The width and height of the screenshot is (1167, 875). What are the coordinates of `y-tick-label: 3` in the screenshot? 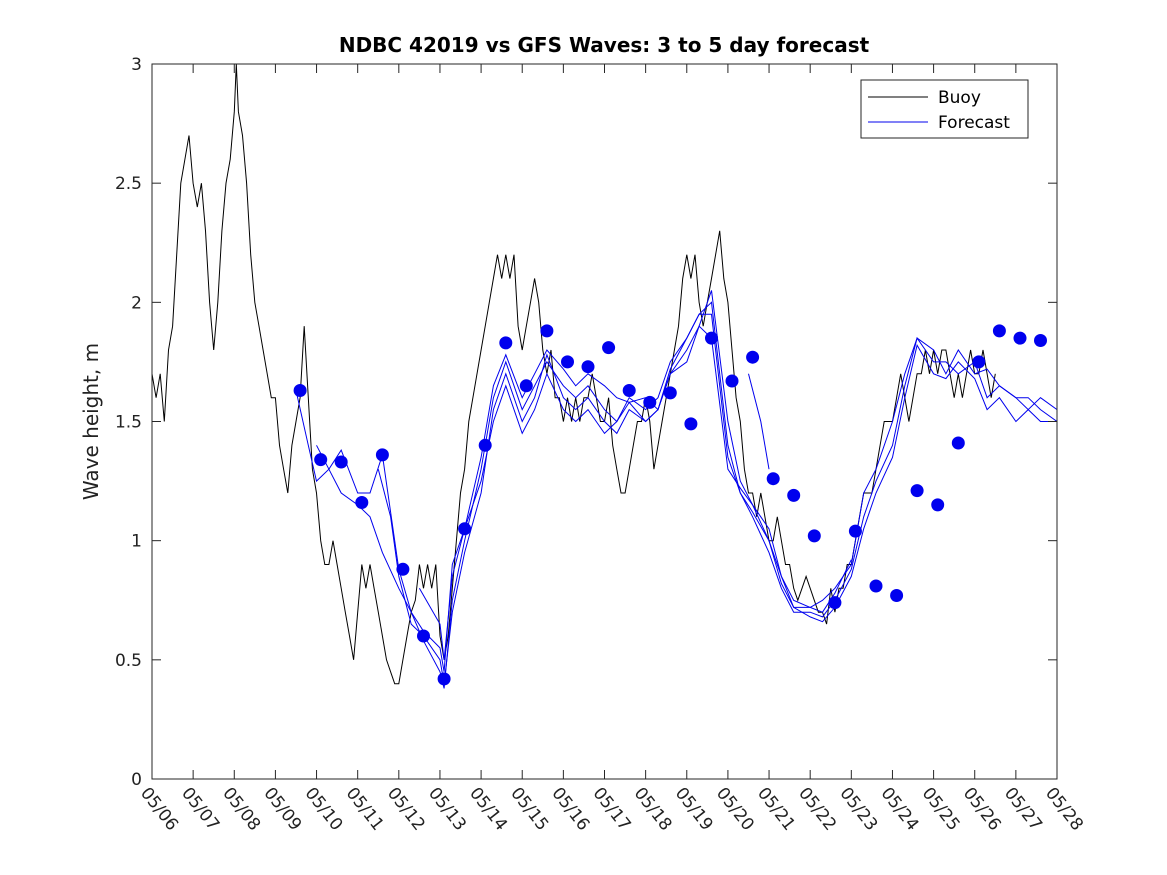 It's located at (136, 65).